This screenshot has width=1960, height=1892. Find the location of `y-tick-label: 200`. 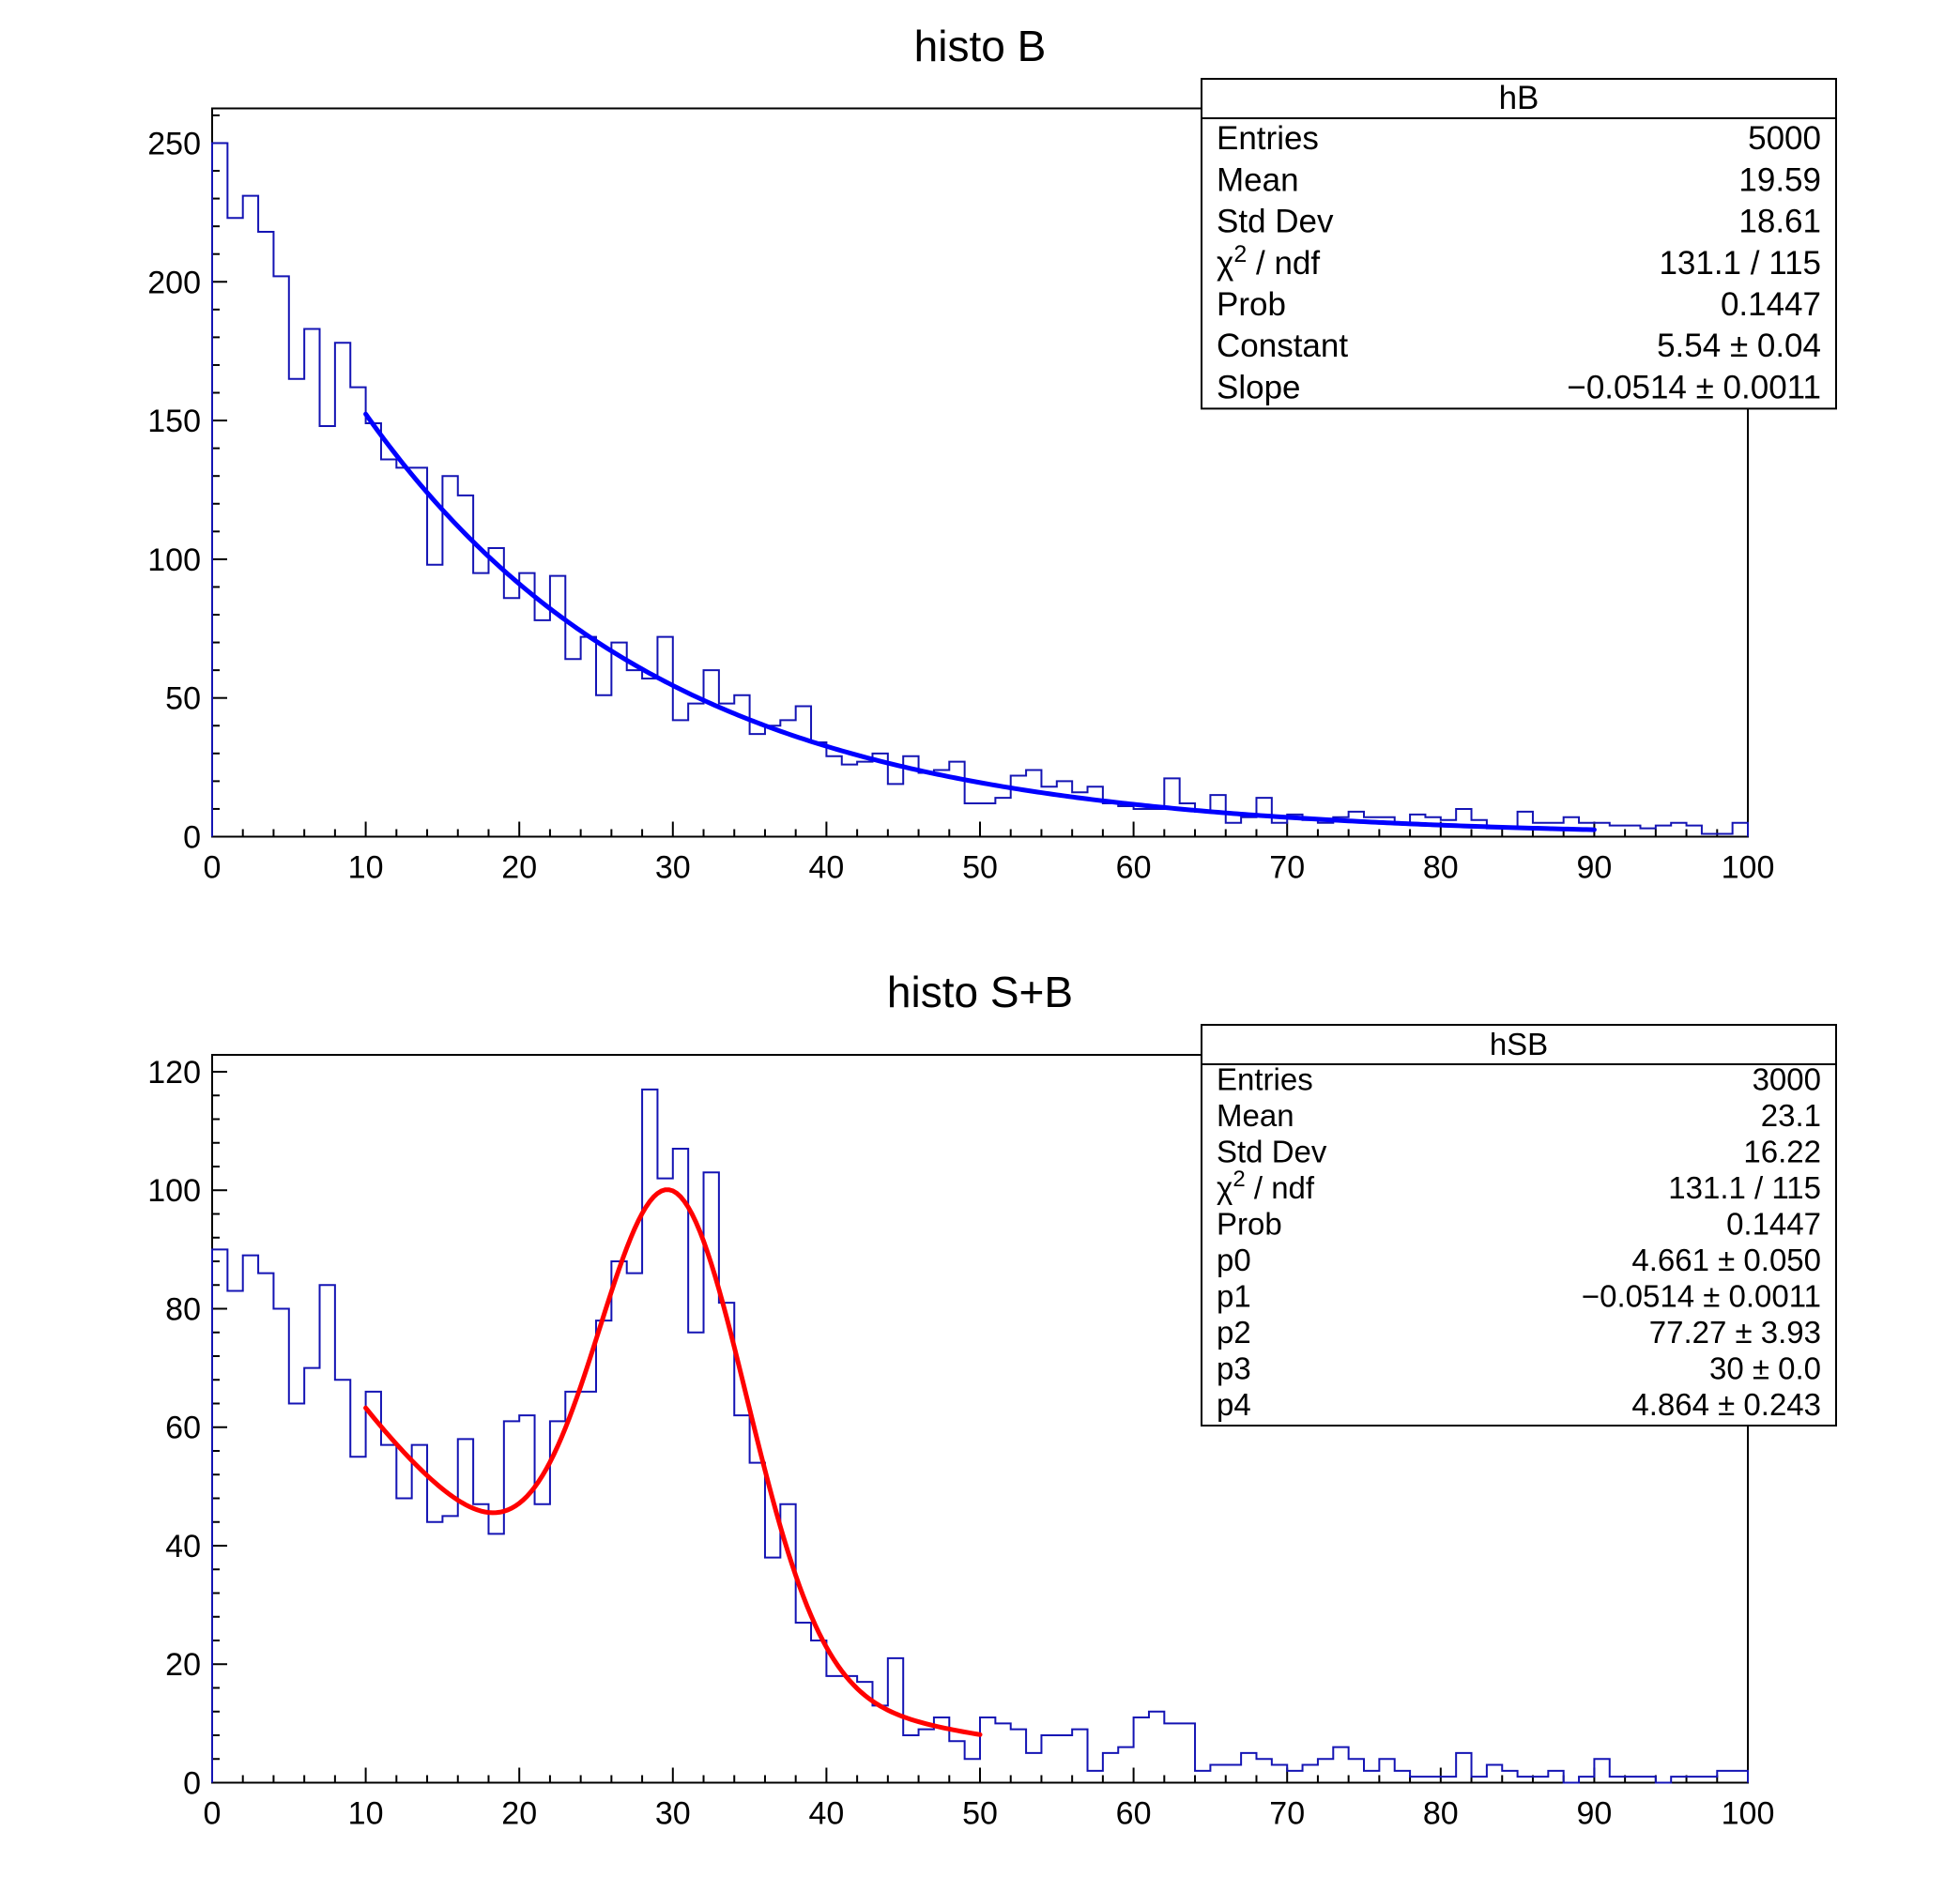

y-tick-label: 200 is located at coordinates (174, 283).